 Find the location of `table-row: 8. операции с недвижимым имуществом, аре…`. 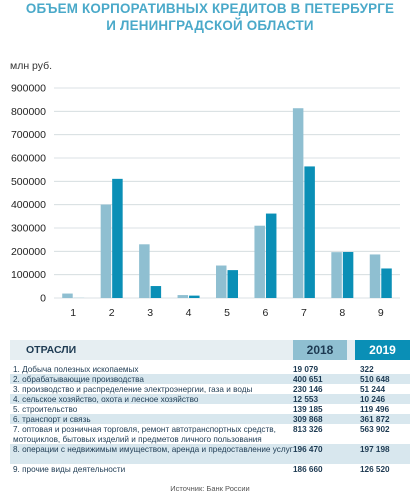

table-row: 8. операции с недвижимым имуществом, аре… is located at coordinates (210, 454).